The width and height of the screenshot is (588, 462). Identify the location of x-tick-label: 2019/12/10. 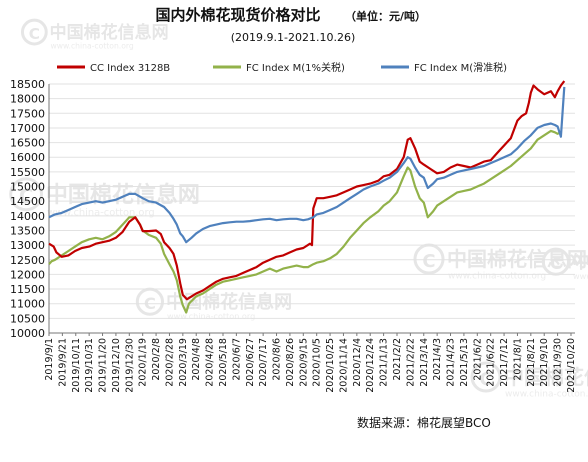
(116, 365).